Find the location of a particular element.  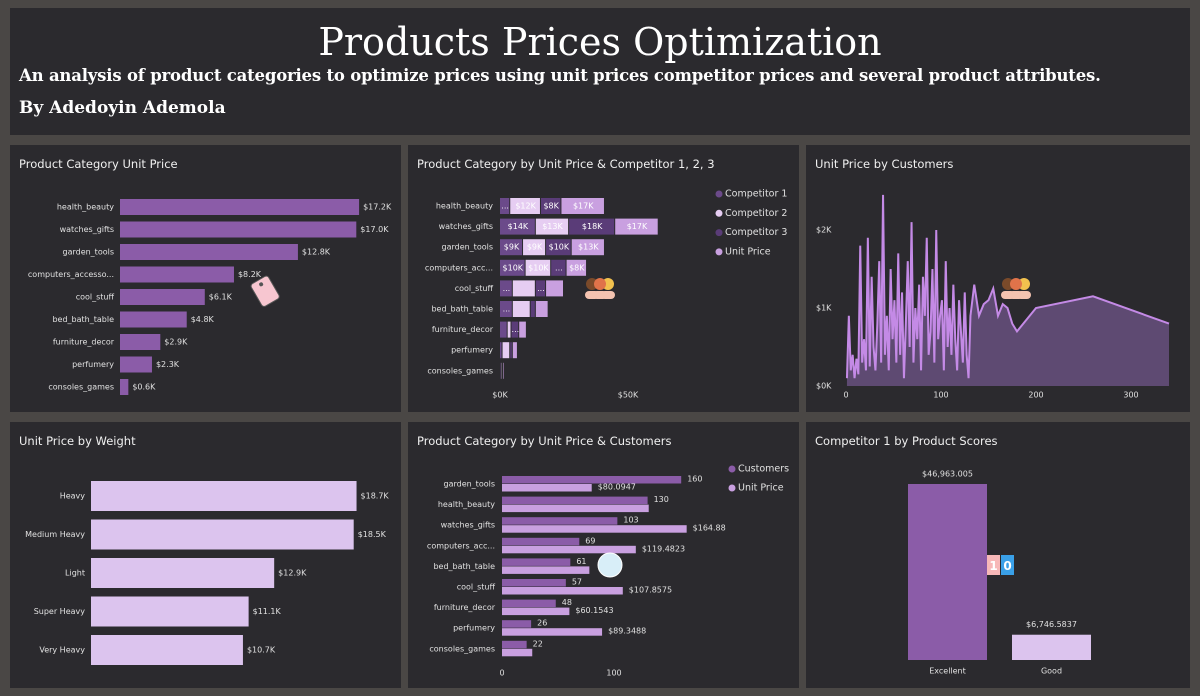

segment-label: $12K is located at coordinates (525, 206).